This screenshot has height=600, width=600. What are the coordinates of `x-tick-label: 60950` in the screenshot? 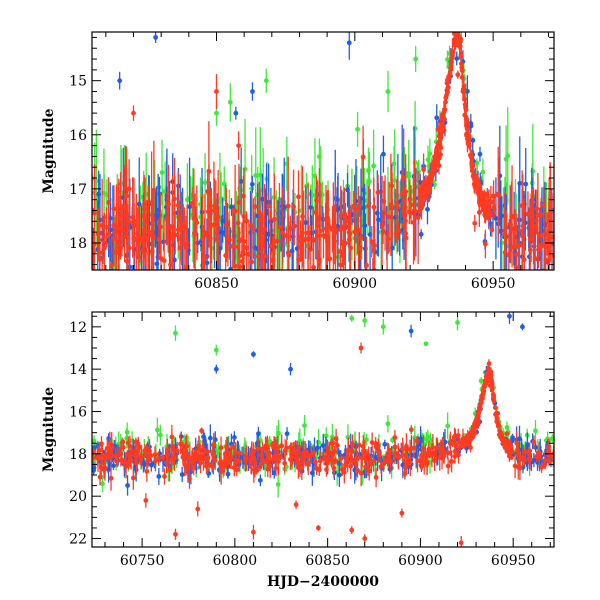 It's located at (493, 284).